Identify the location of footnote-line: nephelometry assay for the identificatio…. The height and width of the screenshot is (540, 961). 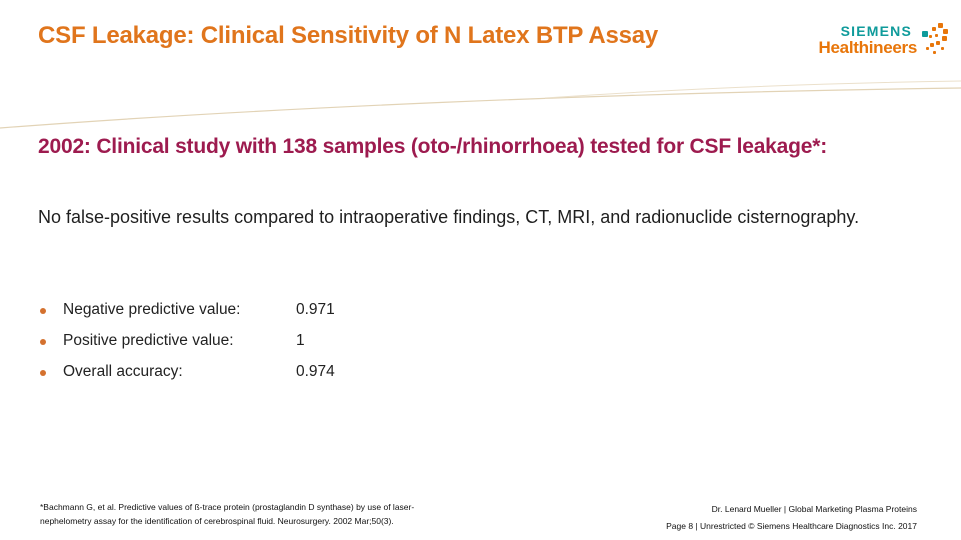
(217, 521).